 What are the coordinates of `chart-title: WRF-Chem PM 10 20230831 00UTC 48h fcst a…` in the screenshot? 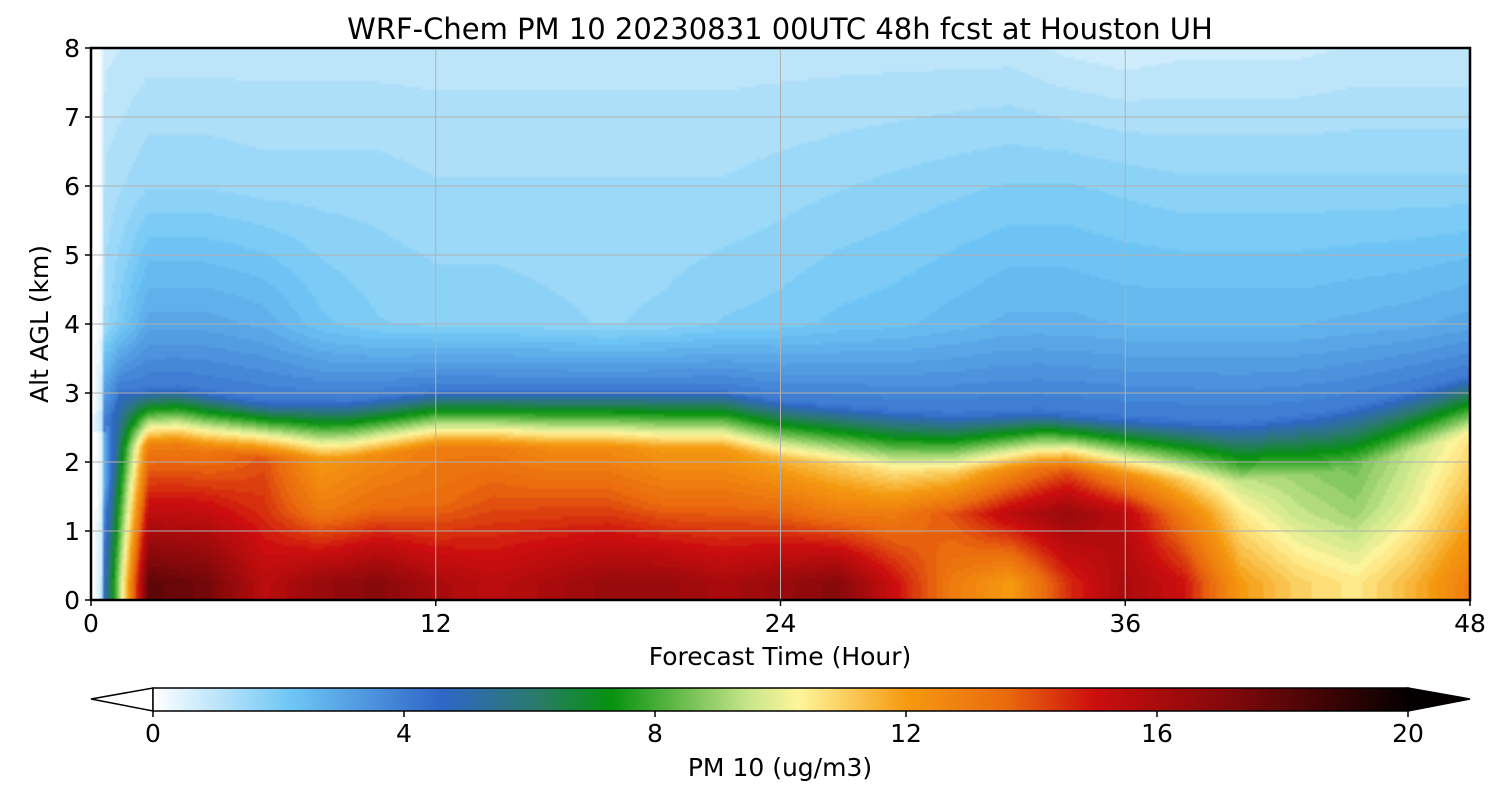 It's located at (780, 29).